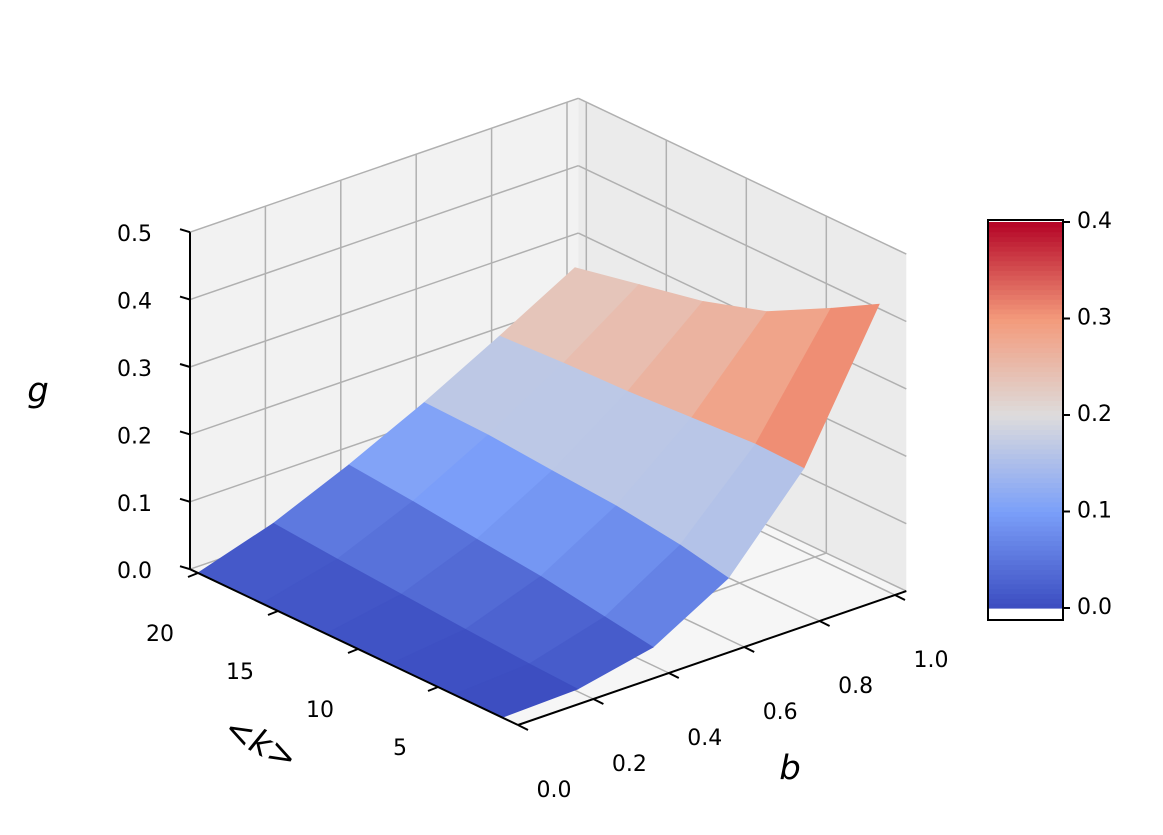 This screenshot has width=1163, height=835. I want to click on y-tick-label: 20, so click(160, 634).